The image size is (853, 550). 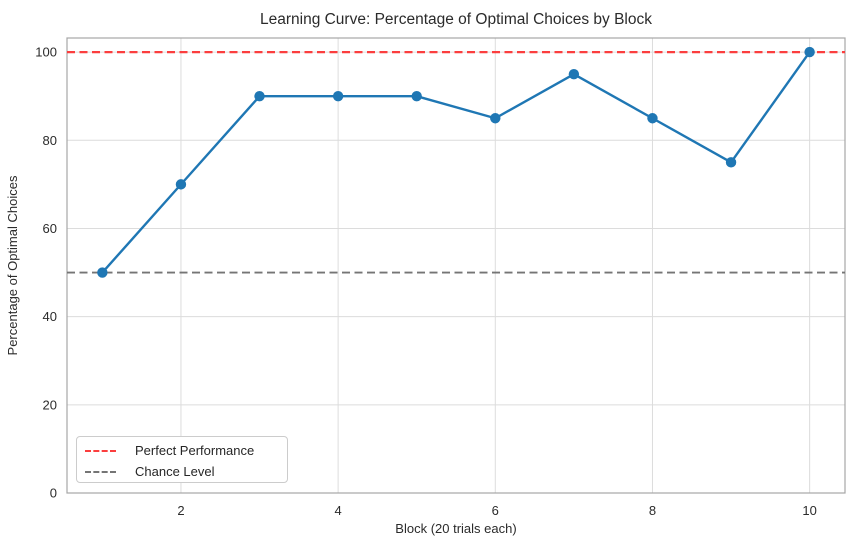 I want to click on x-tick-label-10: 10, so click(x=809, y=510).